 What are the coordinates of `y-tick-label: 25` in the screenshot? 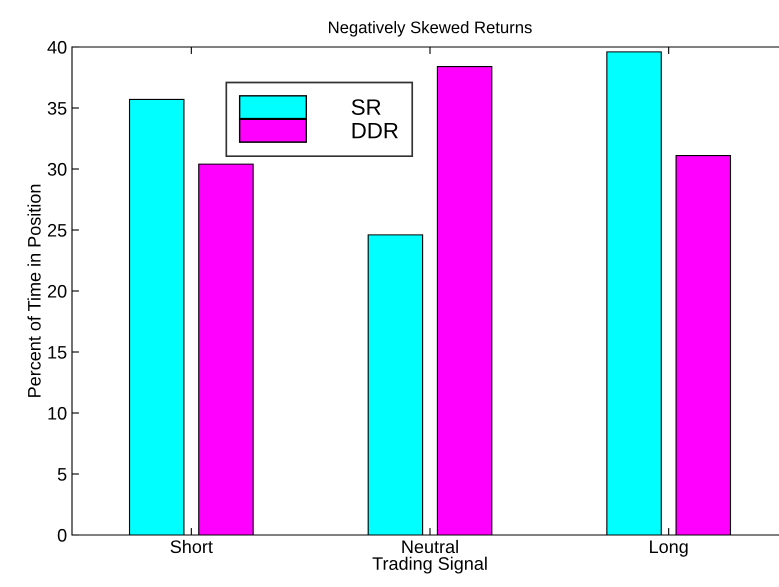 It's located at (57, 230).